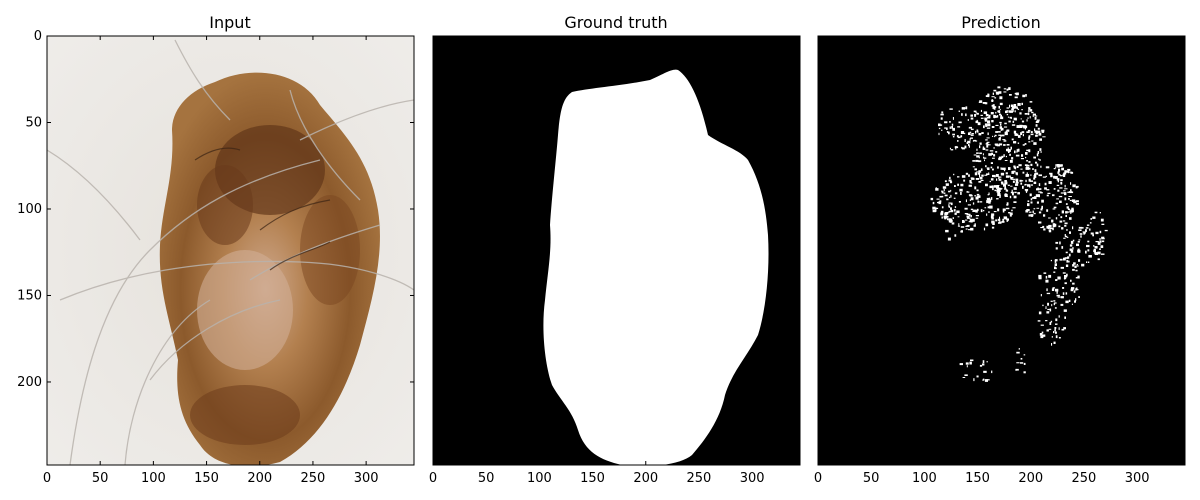 This screenshot has height=500, width=1200. Describe the element at coordinates (225, 205) in the screenshot. I see `lesion-dark-left` at that location.